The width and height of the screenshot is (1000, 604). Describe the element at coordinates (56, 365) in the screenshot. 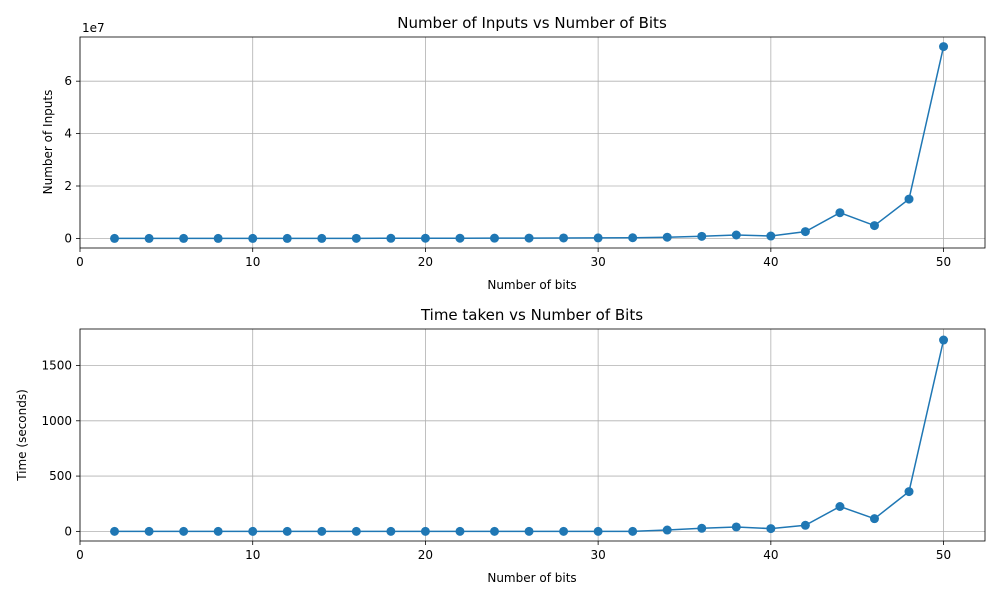

I see `y-tick-label: 1500` at that location.